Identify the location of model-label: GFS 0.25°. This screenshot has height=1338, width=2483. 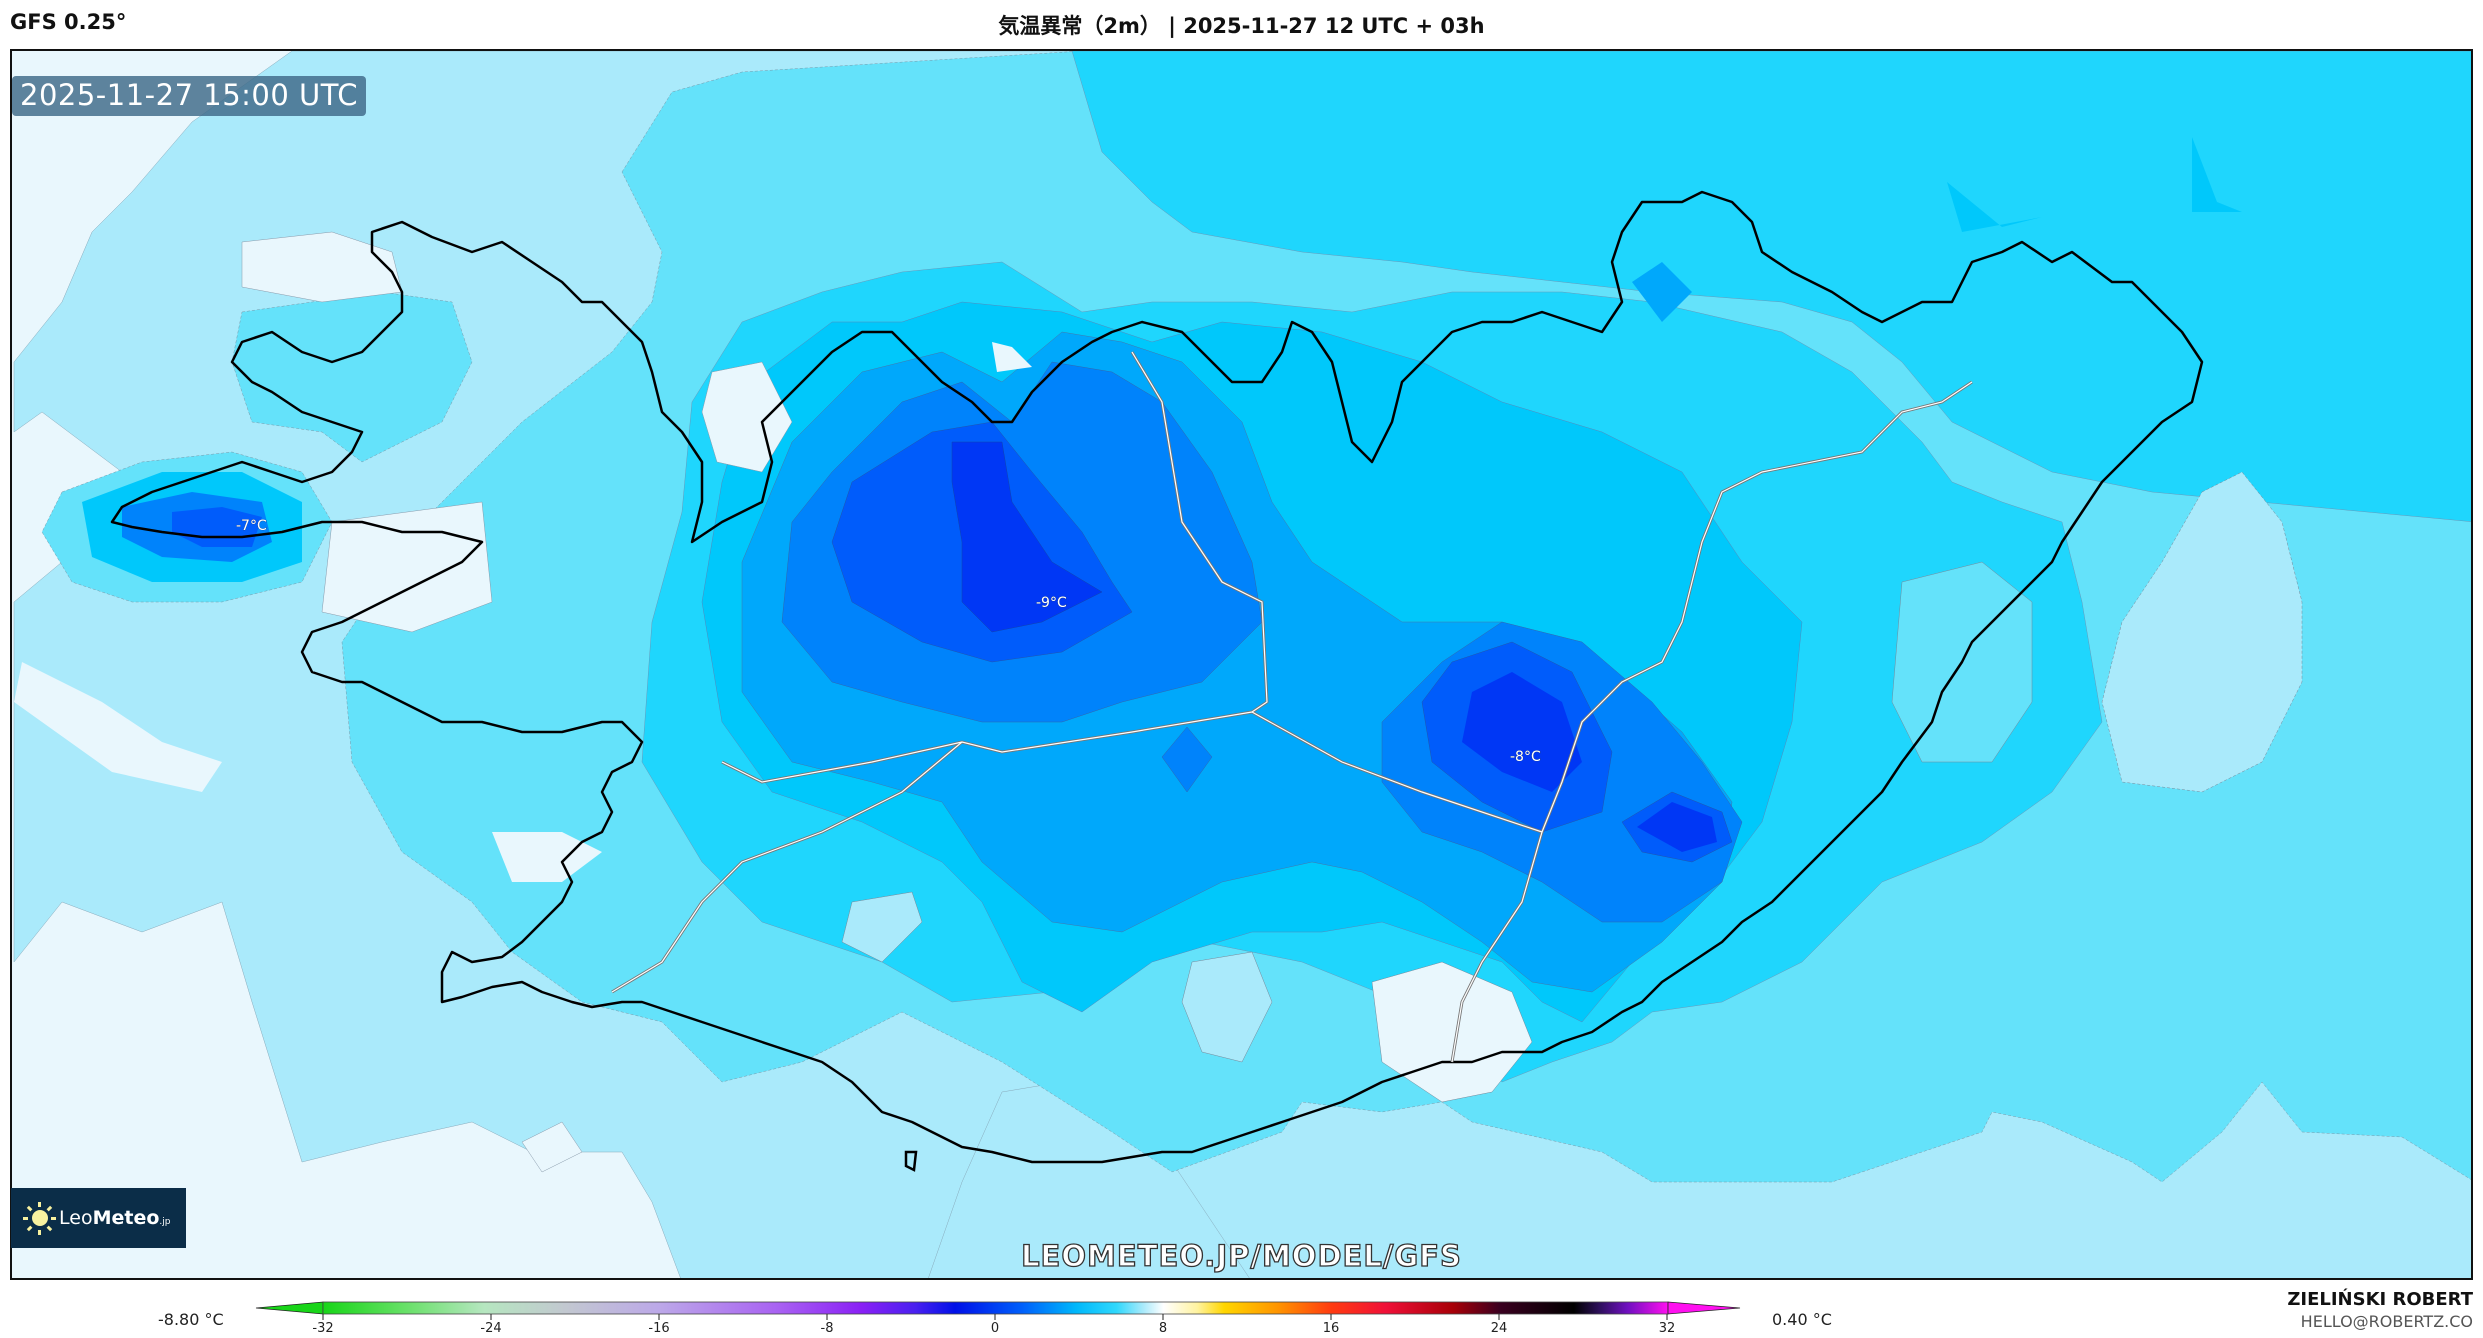
(68, 22).